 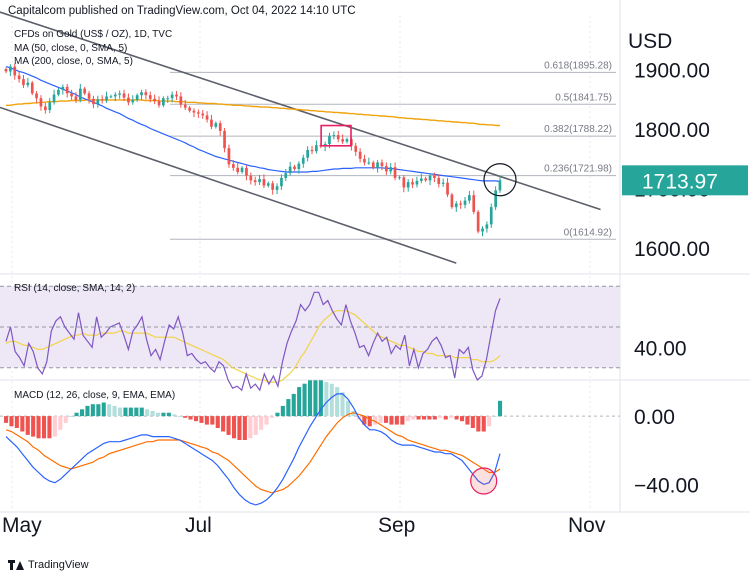 I want to click on fib-label: 0.5(1841.75), so click(x=583, y=97).